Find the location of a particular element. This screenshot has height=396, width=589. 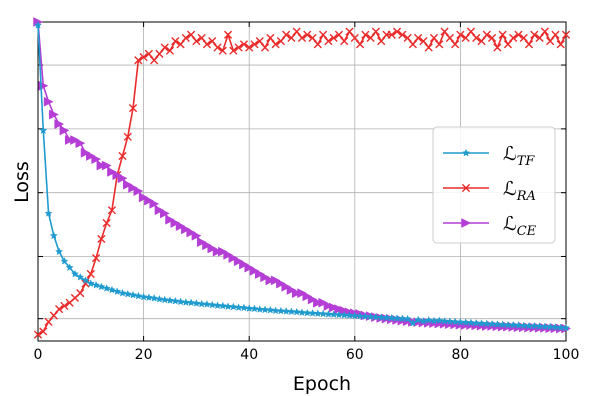

legend-item-ra: ℒRA is located at coordinates (489, 191).